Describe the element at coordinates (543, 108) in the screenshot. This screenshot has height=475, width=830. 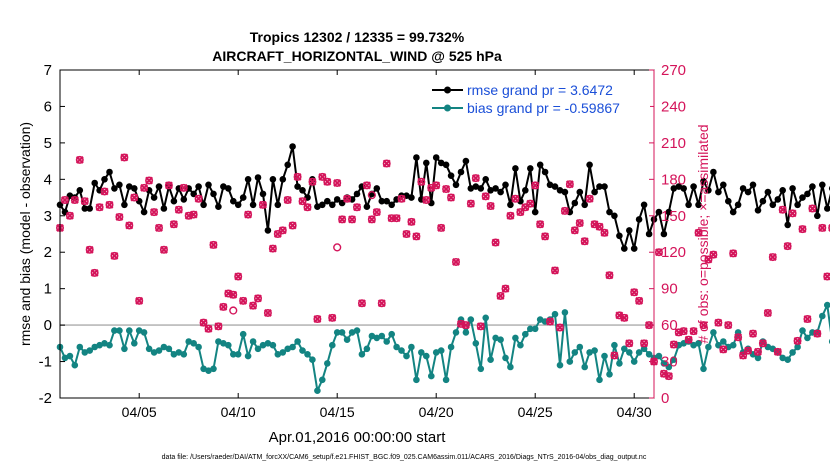
I see `legend-bias-label: bias grand pr = -0.59867` at that location.